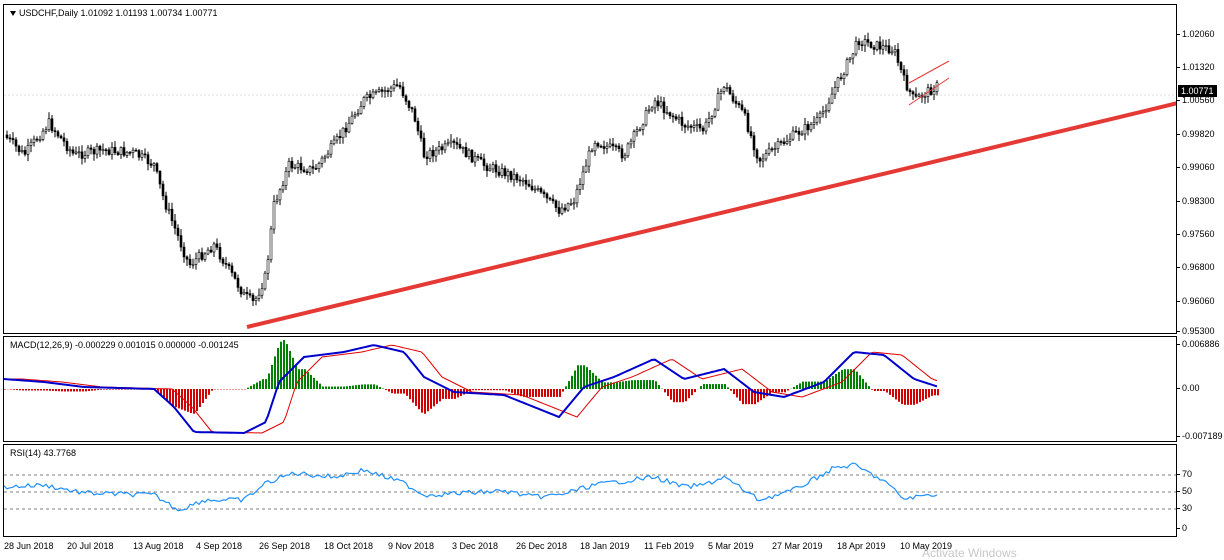  What do you see at coordinates (1184, 491) in the screenshot?
I see `rsi-tick-label: 50` at bounding box center [1184, 491].